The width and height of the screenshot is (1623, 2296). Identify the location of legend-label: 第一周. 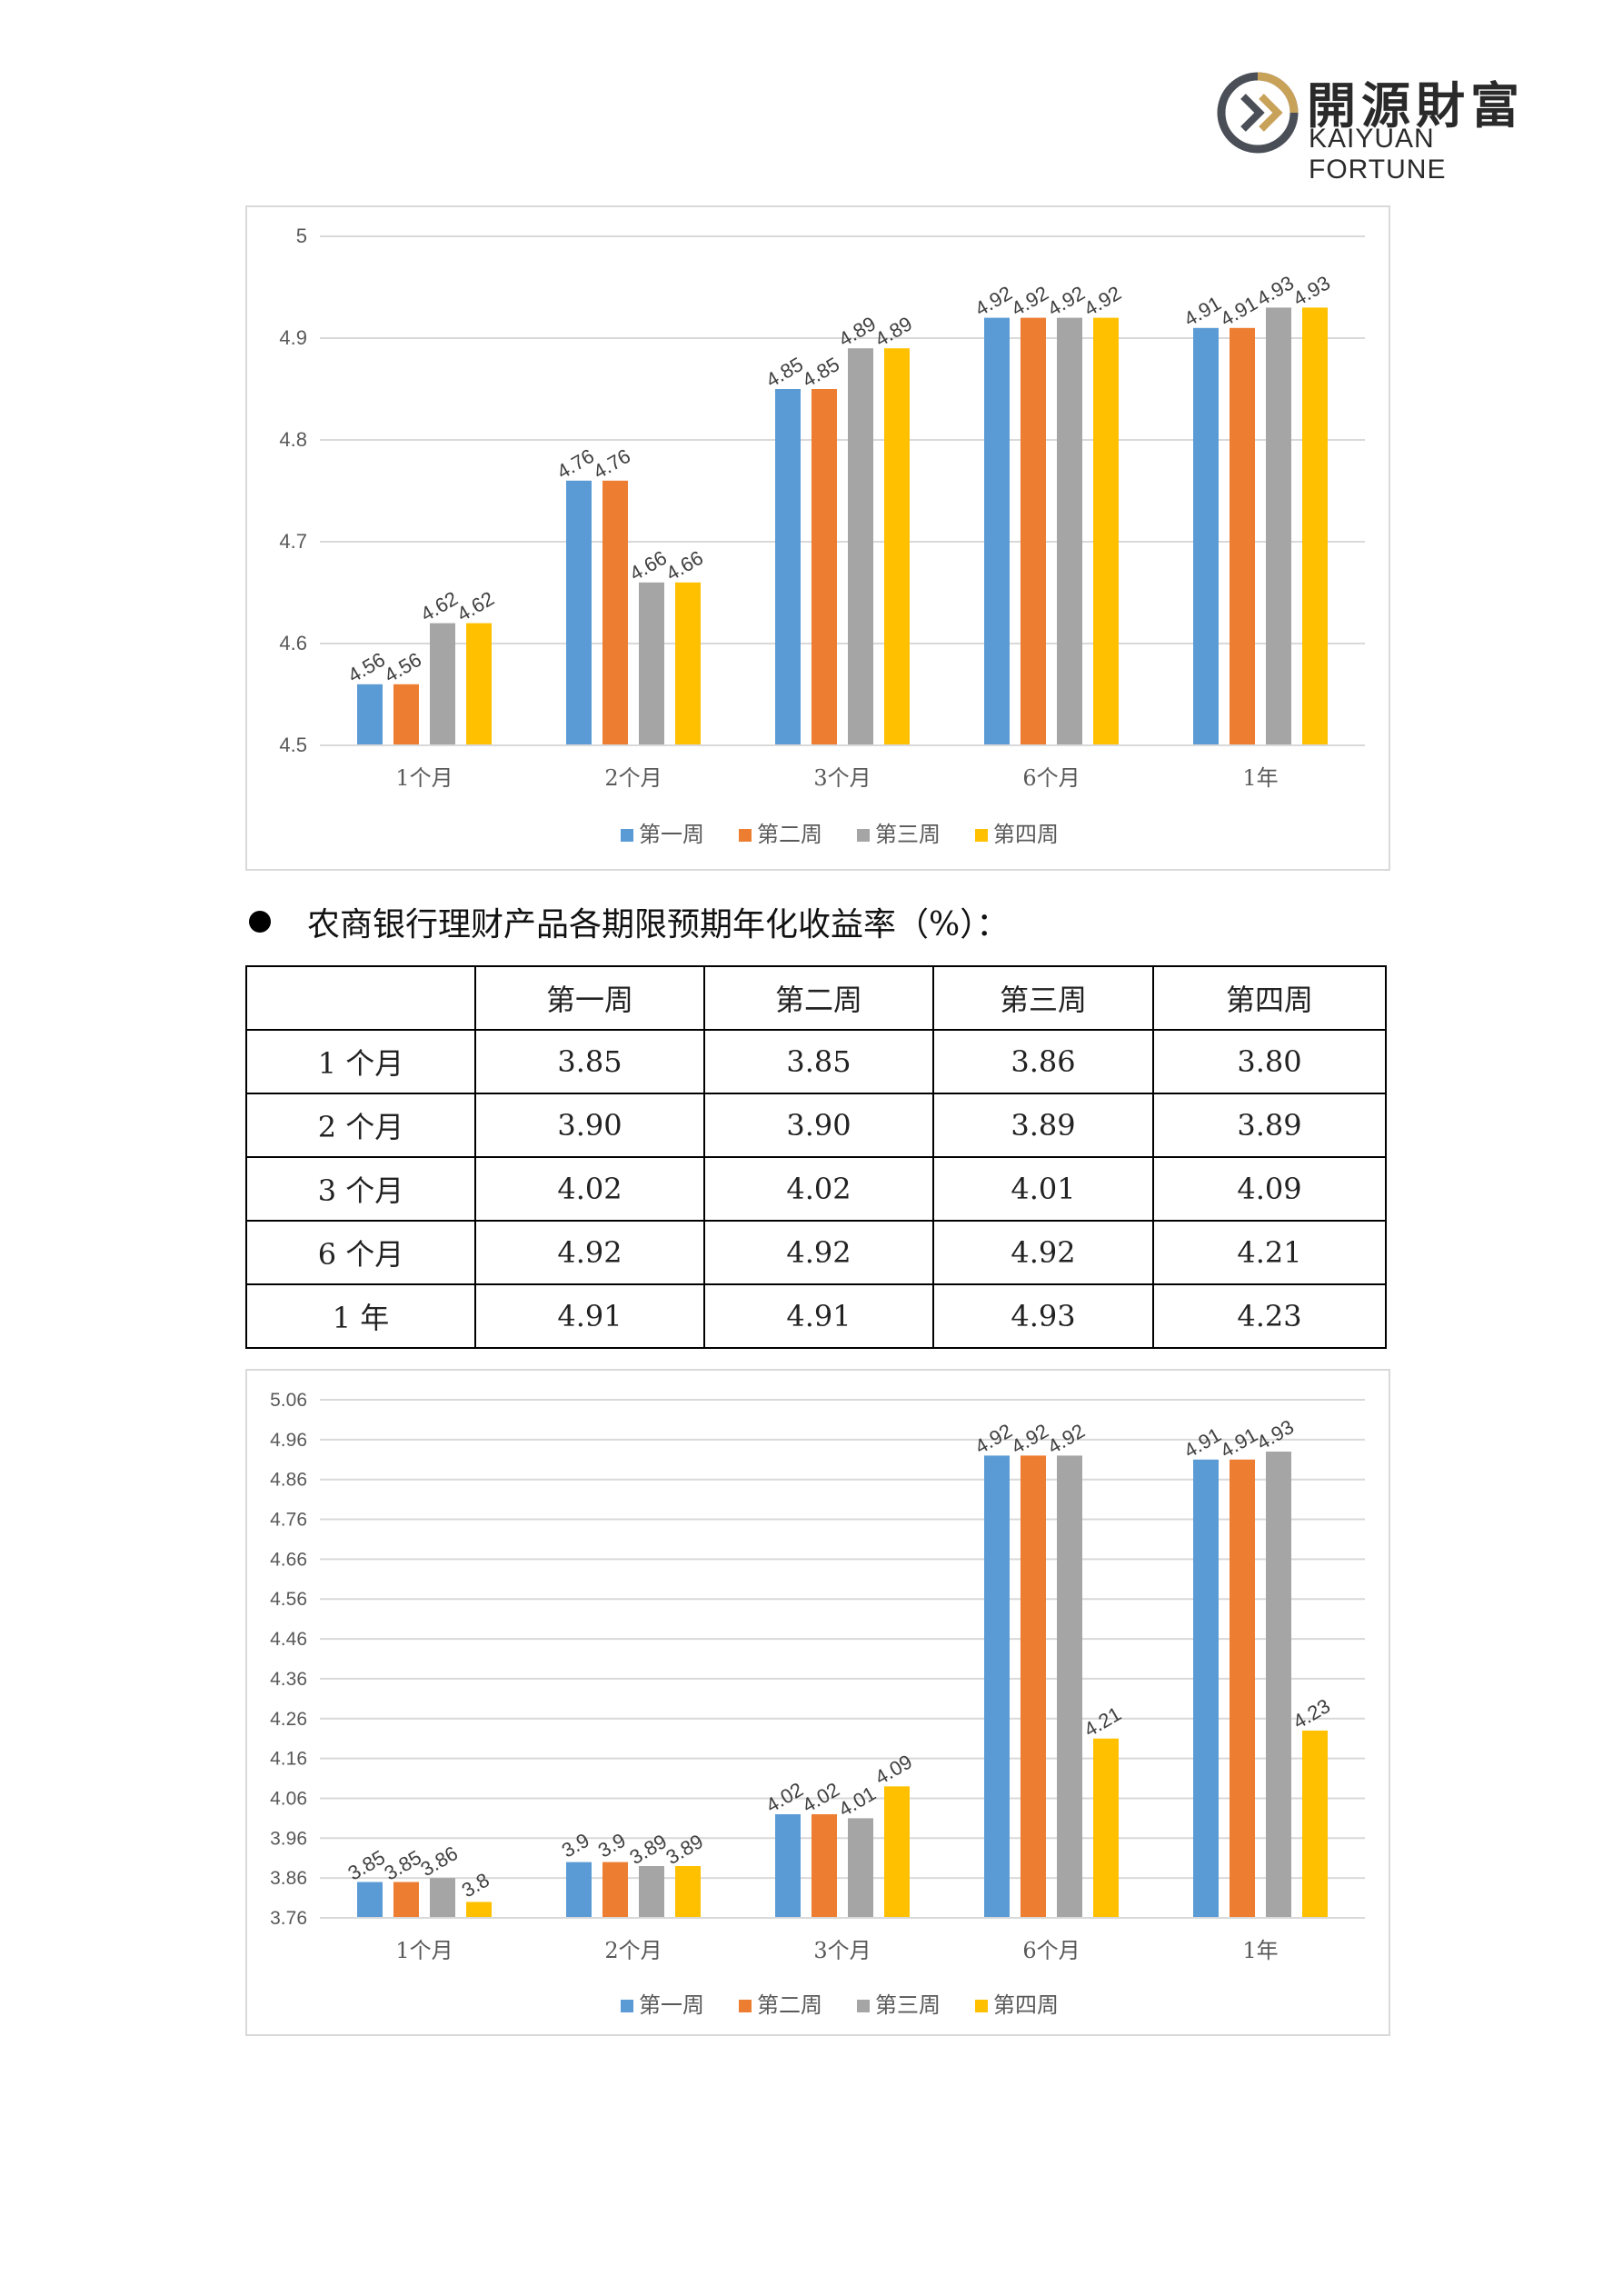
(671, 834).